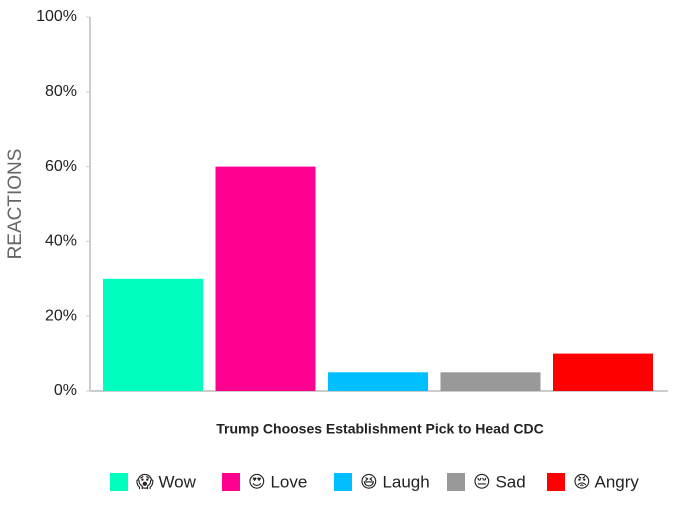 This screenshot has width=680, height=526. Describe the element at coordinates (166, 481) in the screenshot. I see `legend-label: 😱 Wow` at that location.